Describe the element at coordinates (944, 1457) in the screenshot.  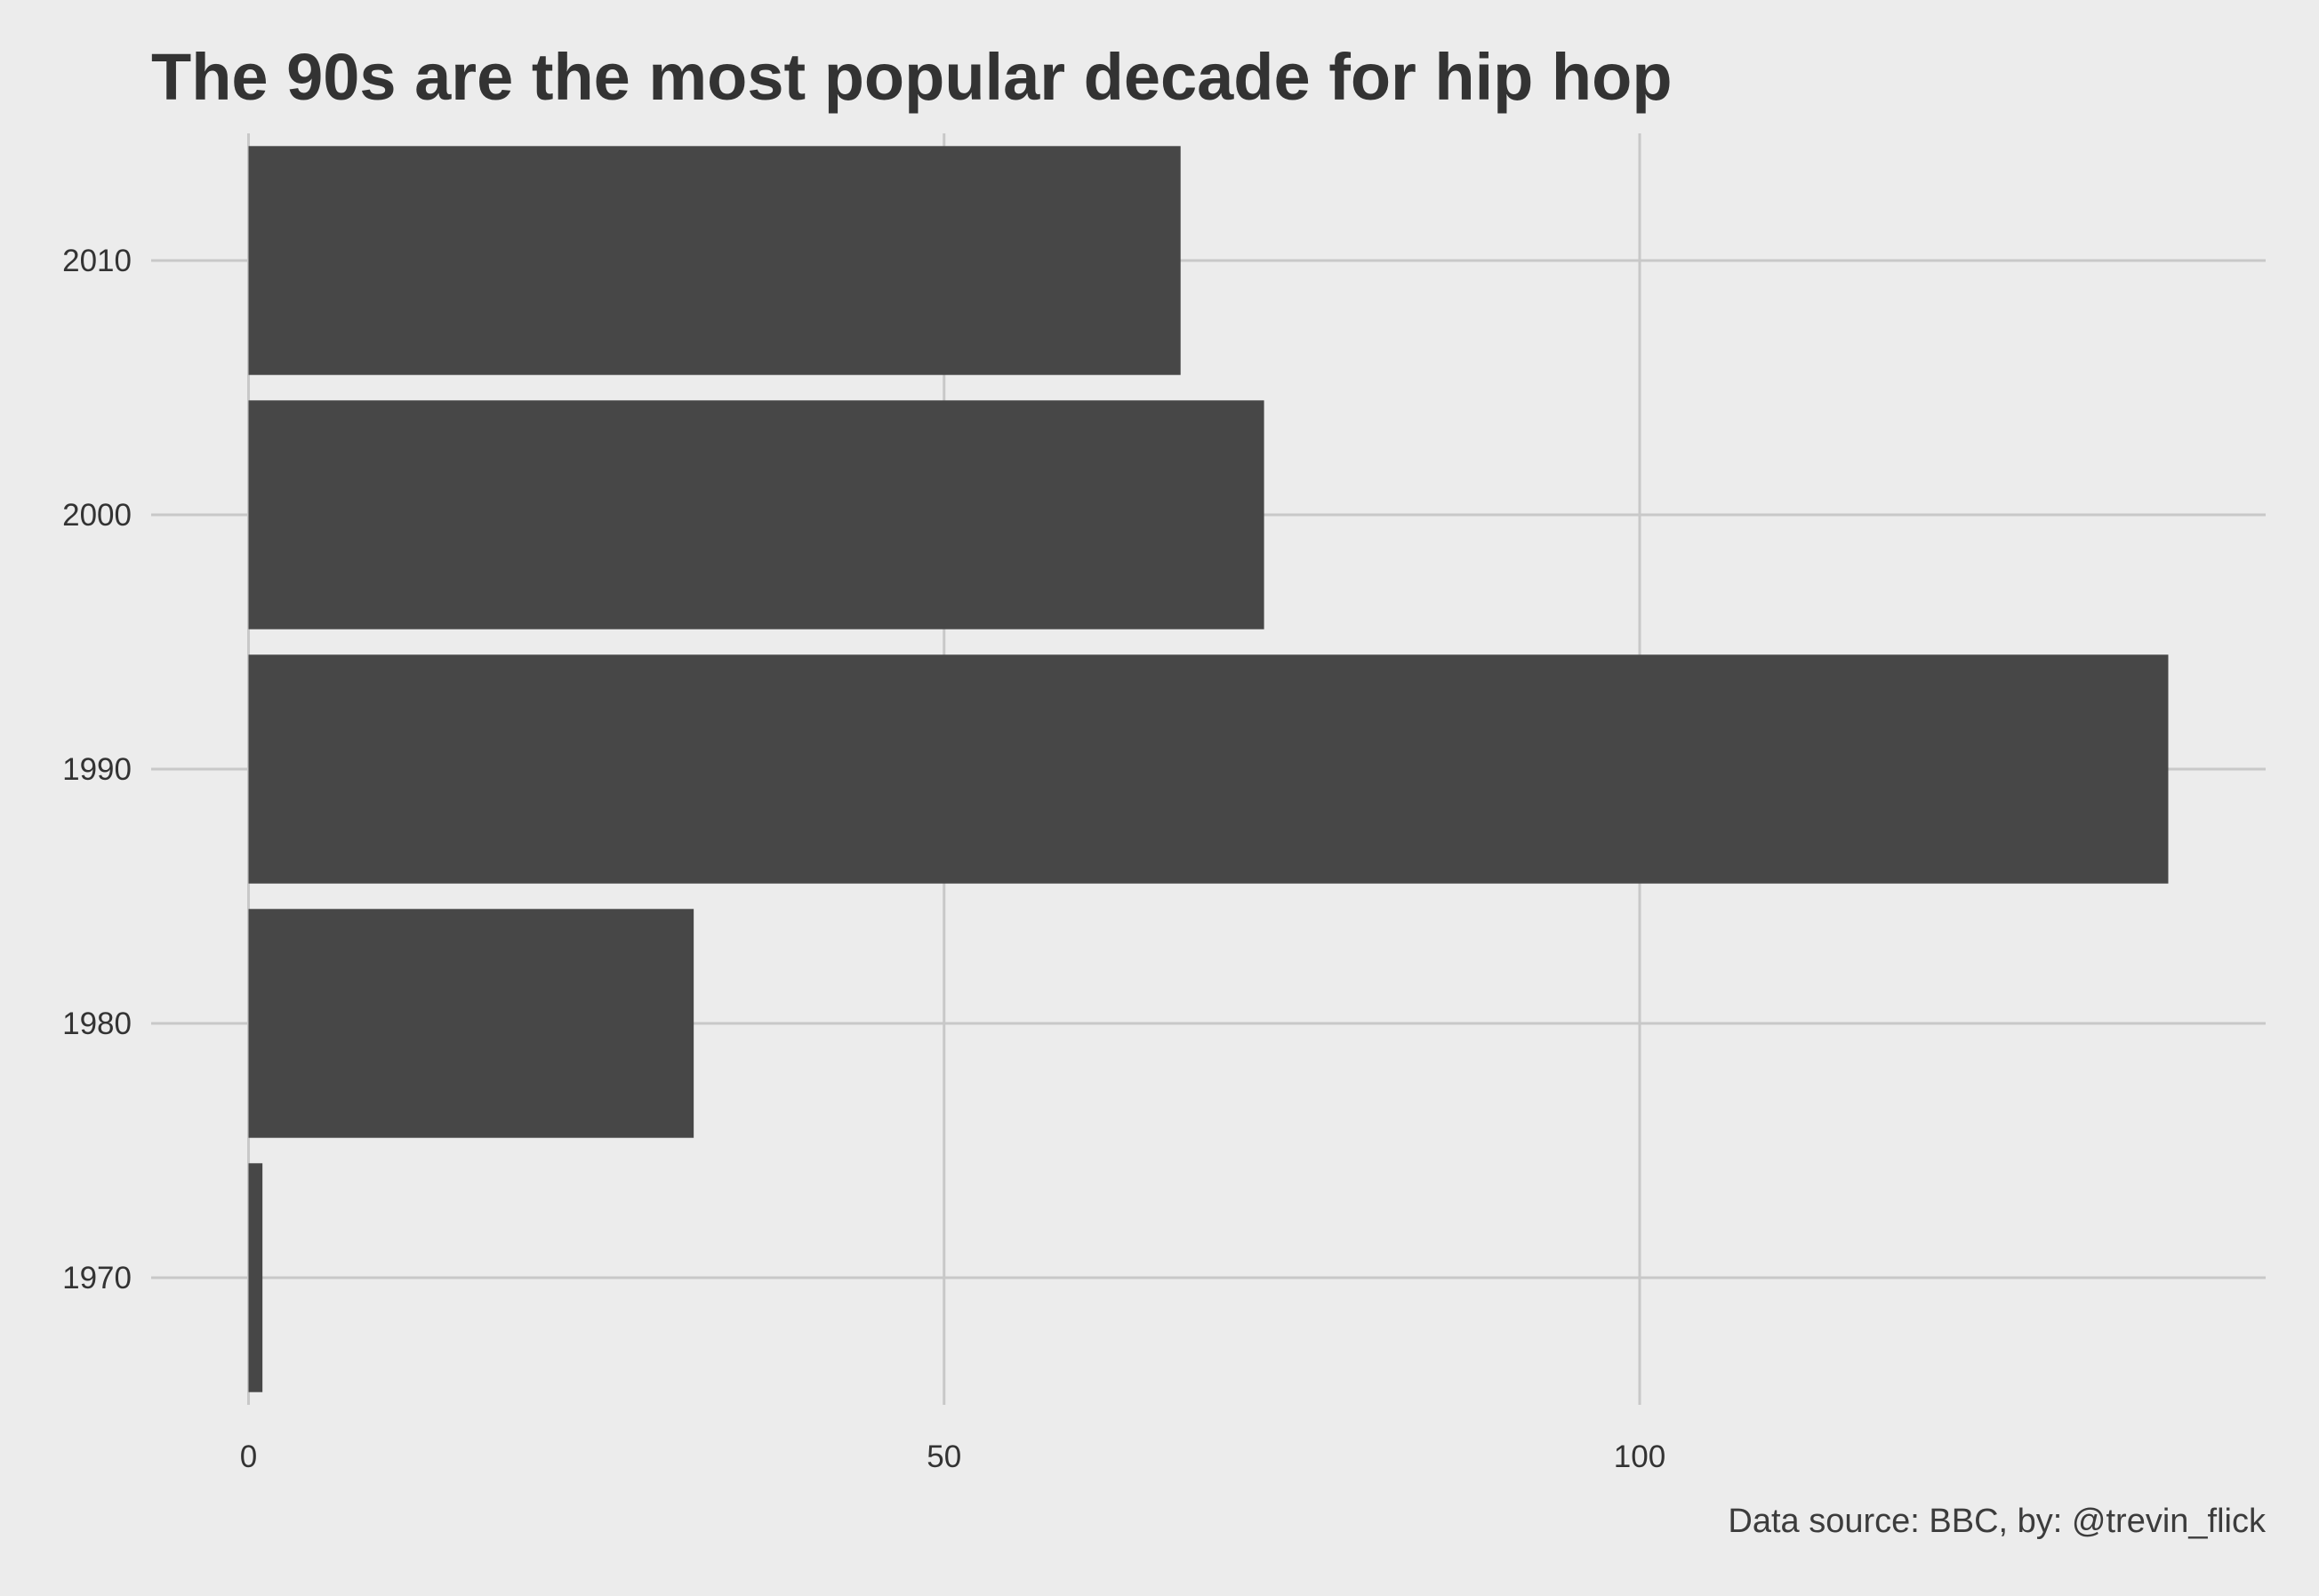
I see `x-tick-label: 50` at that location.